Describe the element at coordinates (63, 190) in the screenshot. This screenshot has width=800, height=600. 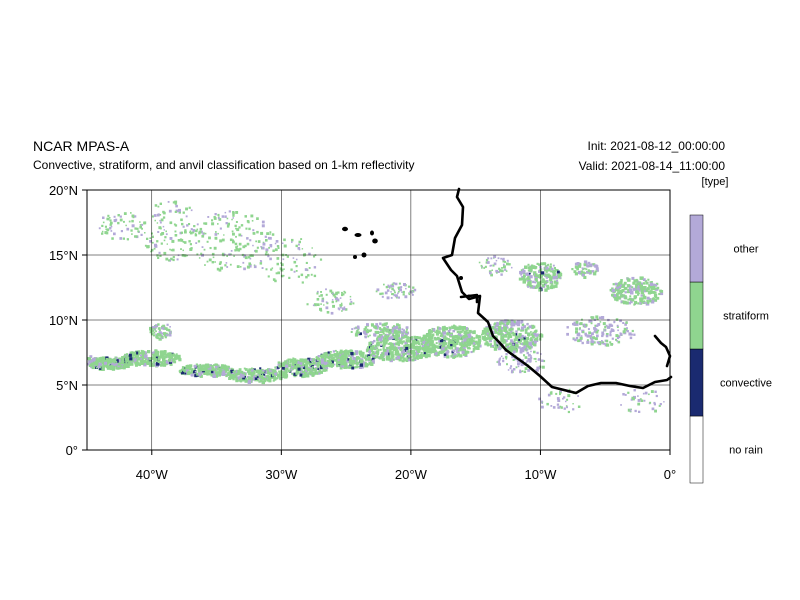
I see `lat-tick-label: 20°N` at that location.